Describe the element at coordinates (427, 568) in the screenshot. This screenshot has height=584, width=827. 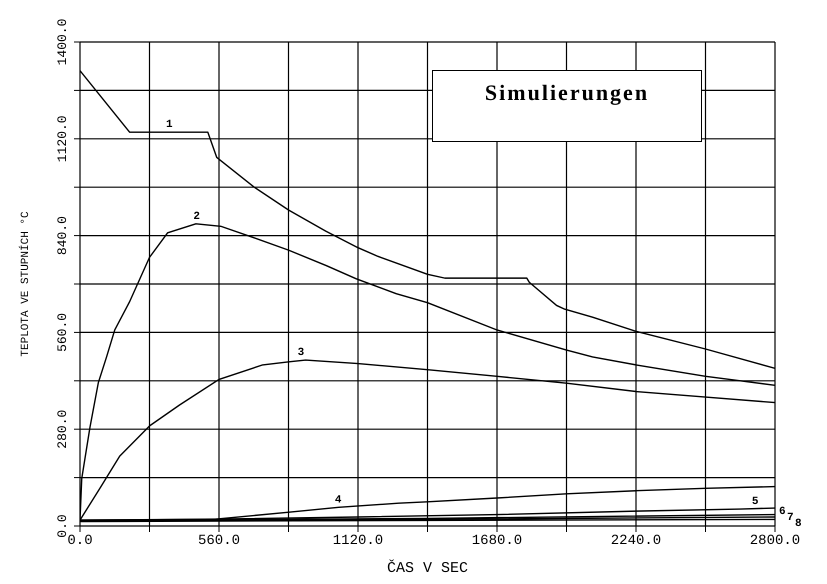
I see `x-axis-title: ČAS V SEC` at that location.